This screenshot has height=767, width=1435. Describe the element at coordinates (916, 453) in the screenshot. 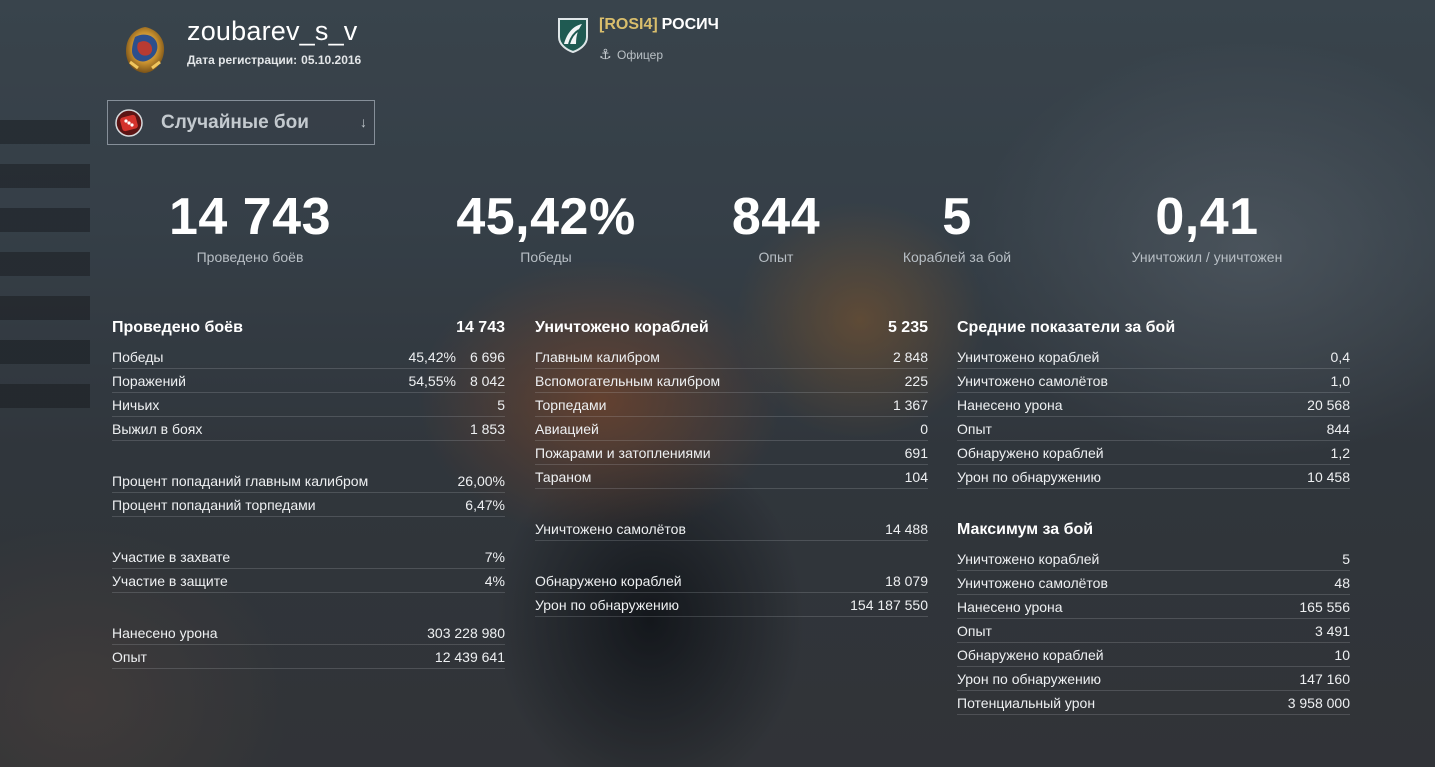

I see `stat-value: 691` at that location.